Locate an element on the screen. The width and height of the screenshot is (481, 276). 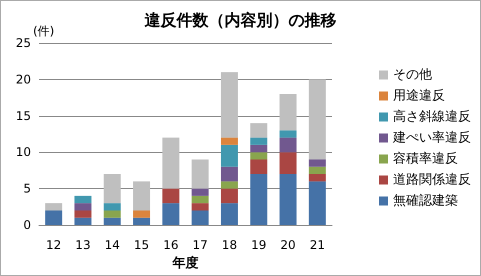
legend-label: 用途違反 is located at coordinates (419, 96).